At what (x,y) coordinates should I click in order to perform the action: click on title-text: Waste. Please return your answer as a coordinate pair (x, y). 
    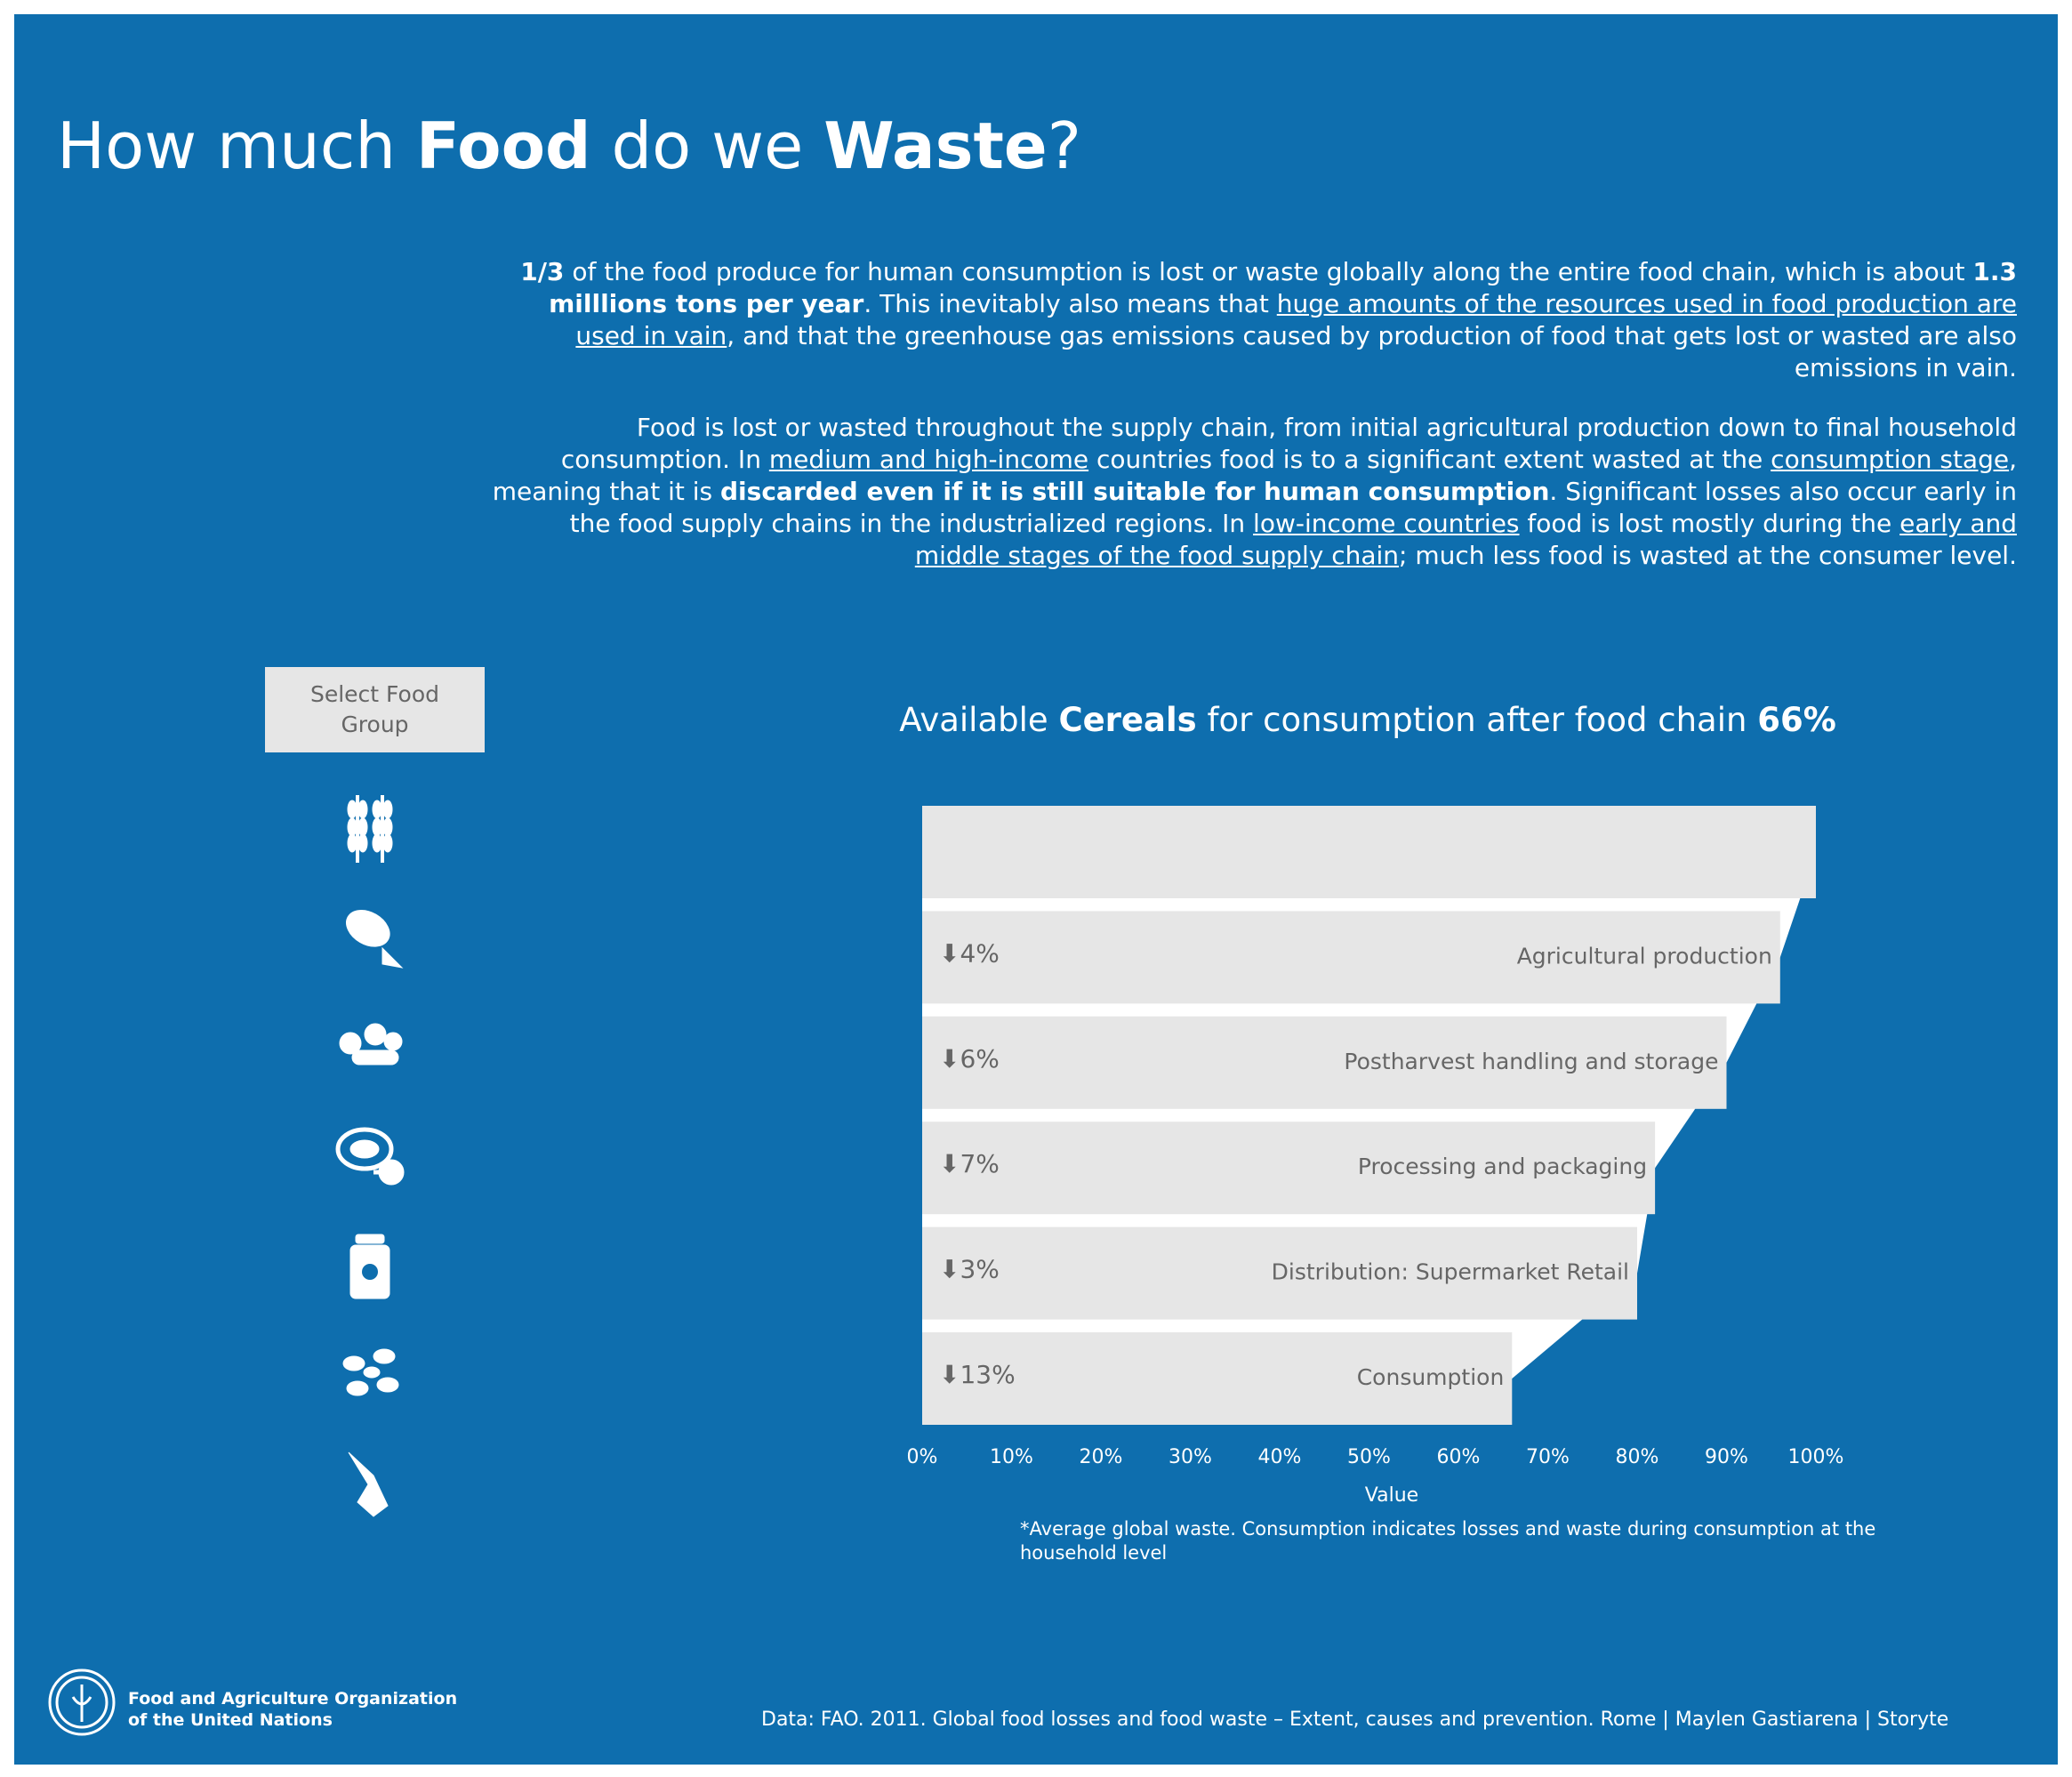
    Looking at the image, I should click on (935, 146).